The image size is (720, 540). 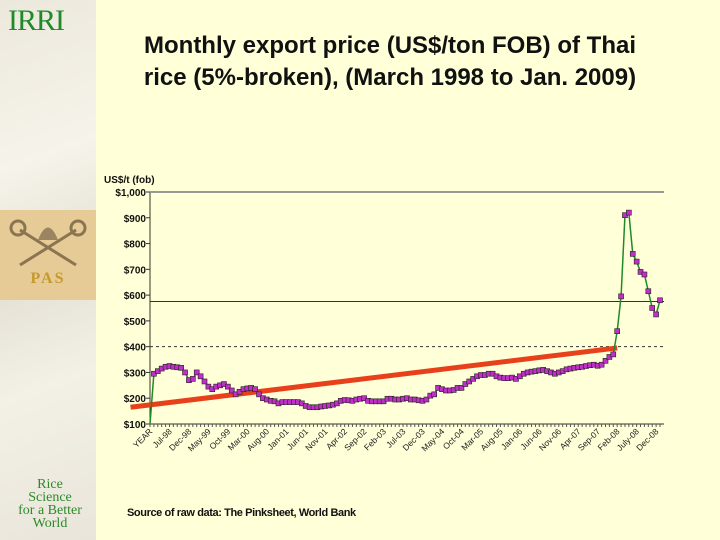 What do you see at coordinates (316, 439) in the screenshot?
I see `x-tick-label: Nov-01` at bounding box center [316, 439].